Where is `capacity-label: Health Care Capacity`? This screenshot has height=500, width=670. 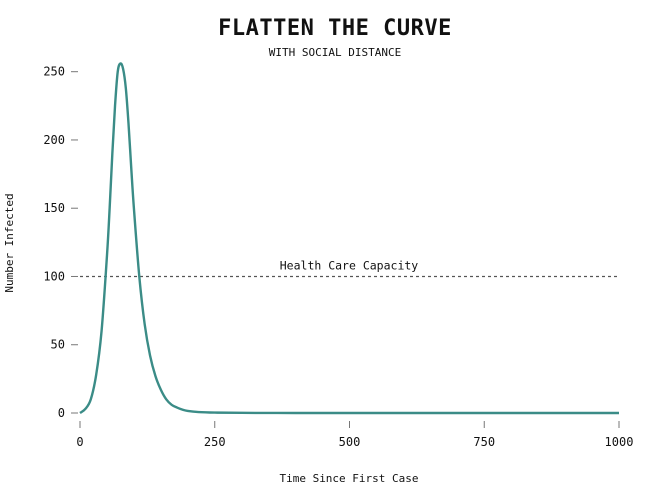 capacity-label: Health Care Capacity is located at coordinates (349, 265).